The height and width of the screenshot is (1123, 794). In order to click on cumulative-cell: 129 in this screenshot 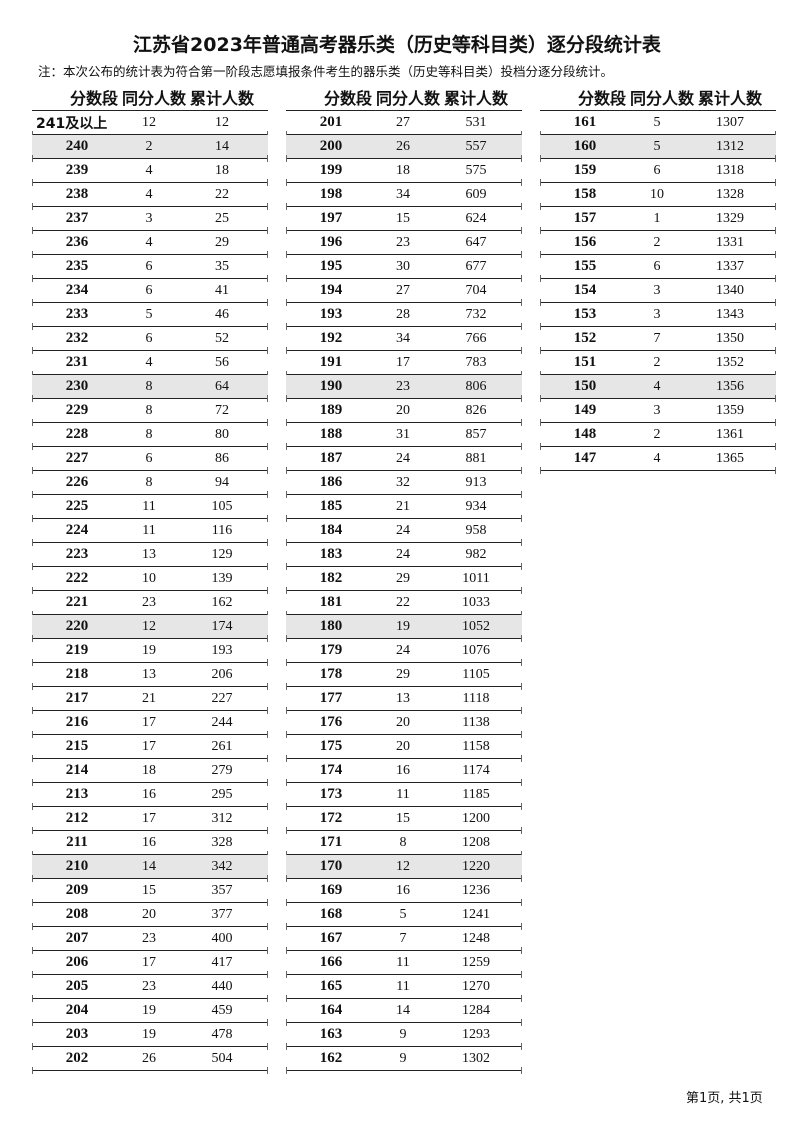, I will do `click(222, 554)`.